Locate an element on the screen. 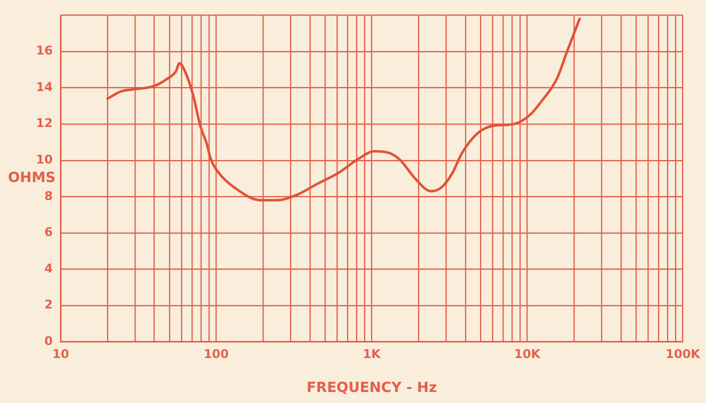  y-tick-label: 2 is located at coordinates (48, 305).